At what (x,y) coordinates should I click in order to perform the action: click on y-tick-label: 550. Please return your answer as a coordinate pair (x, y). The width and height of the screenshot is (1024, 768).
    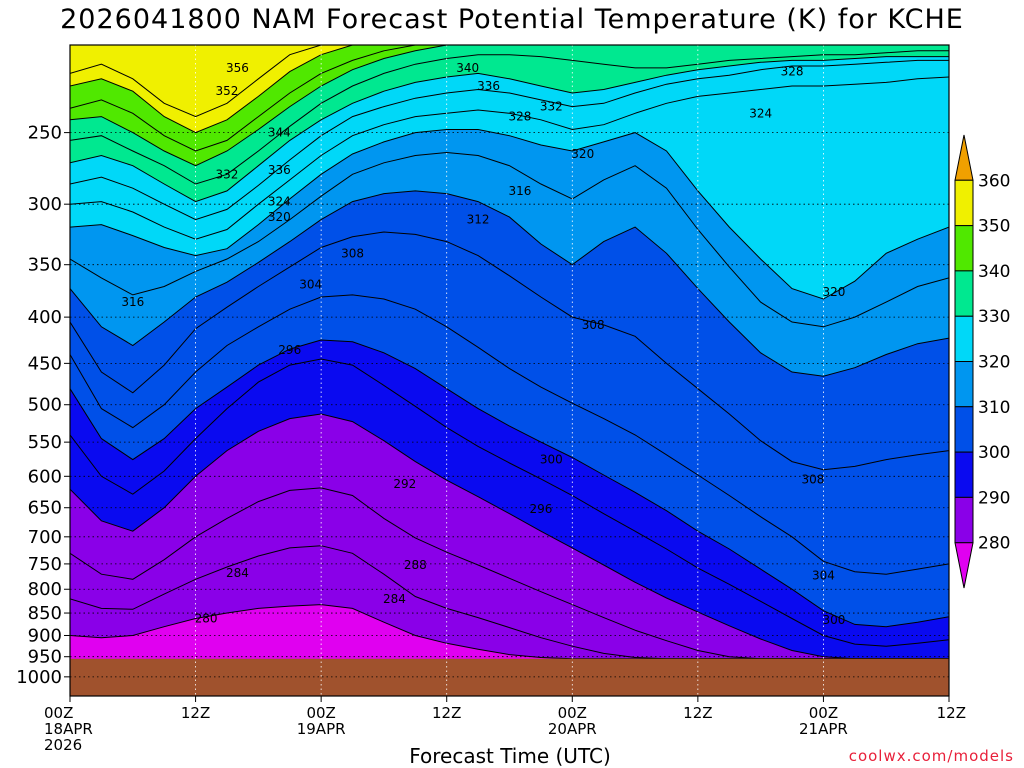
    Looking at the image, I should click on (45, 442).